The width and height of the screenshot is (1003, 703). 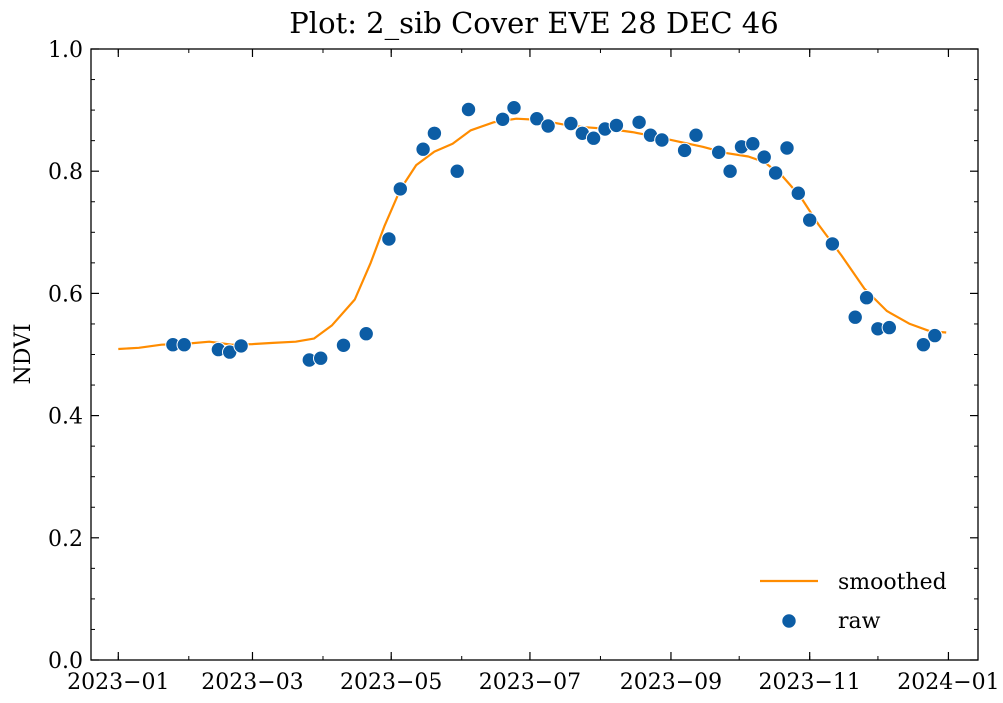 What do you see at coordinates (671, 682) in the screenshot?
I see `x-tick-label: 2023−09` at bounding box center [671, 682].